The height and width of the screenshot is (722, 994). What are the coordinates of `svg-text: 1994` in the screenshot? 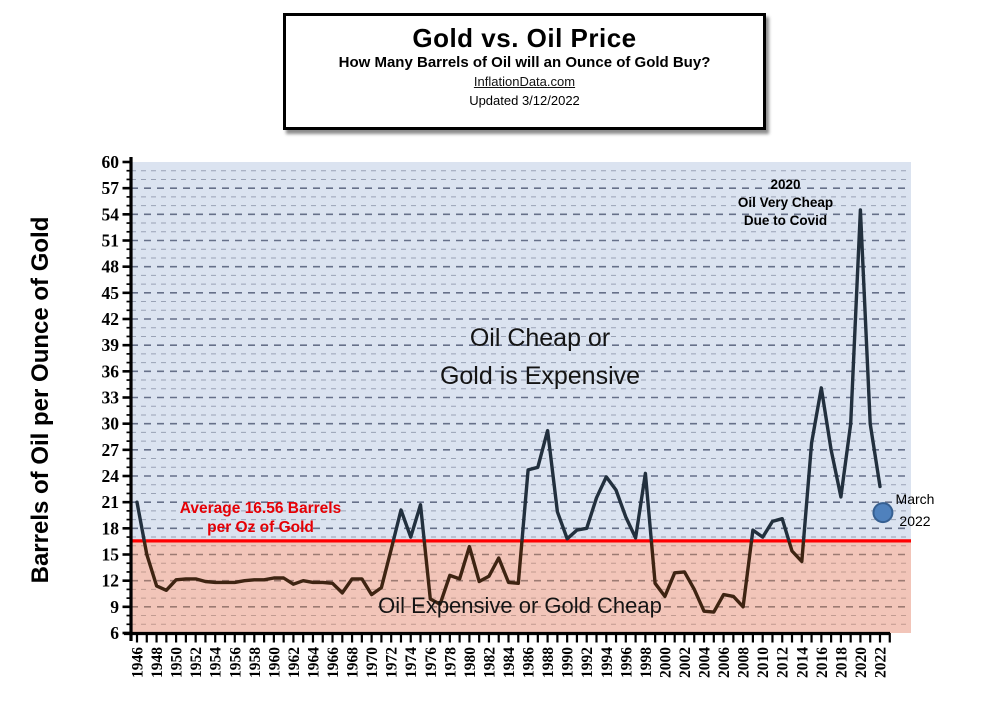 It's located at (607, 662).